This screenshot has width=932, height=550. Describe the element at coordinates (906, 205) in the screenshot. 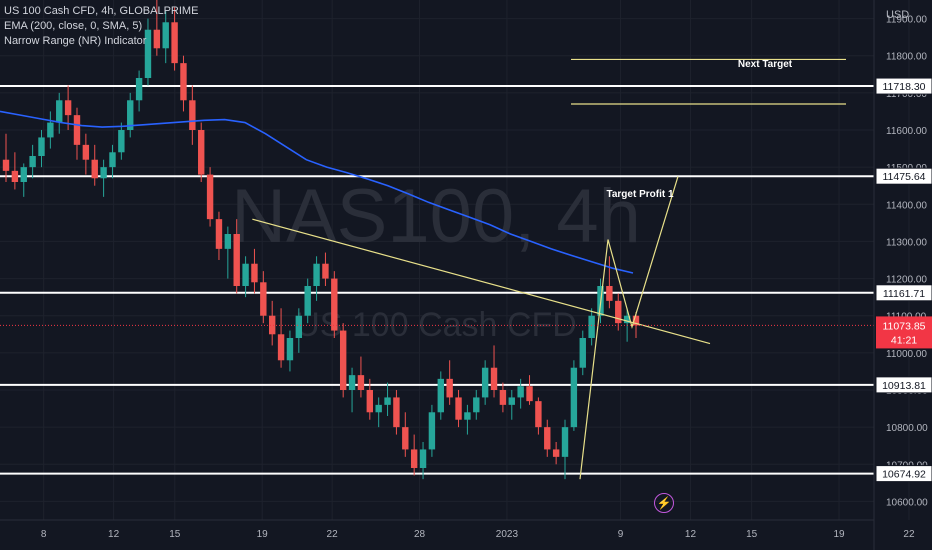

I see `y-tick-label: 11400.00` at that location.